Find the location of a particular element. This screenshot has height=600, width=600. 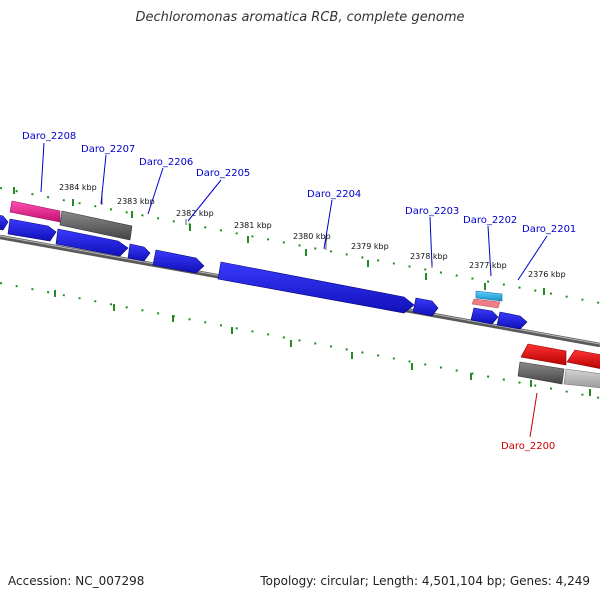

gene-e is located at coordinates (484, 316).